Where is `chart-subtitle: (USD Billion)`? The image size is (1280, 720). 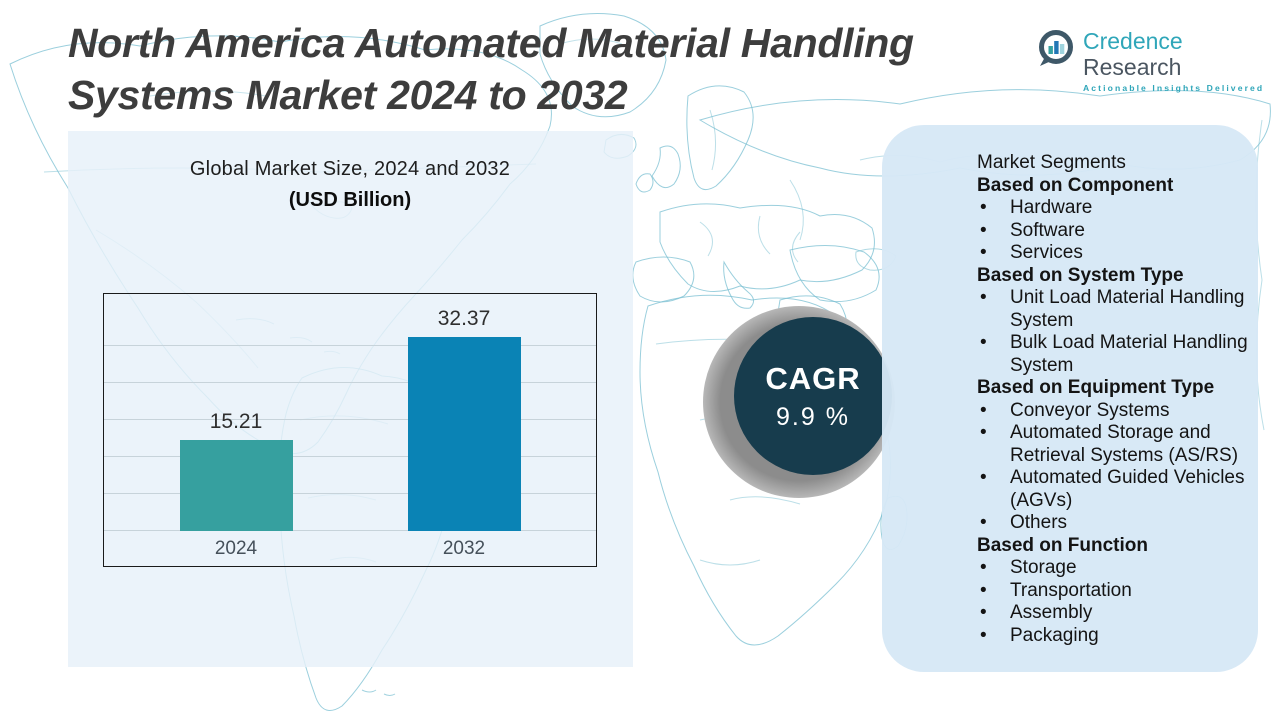 chart-subtitle: (USD Billion) is located at coordinates (350, 200).